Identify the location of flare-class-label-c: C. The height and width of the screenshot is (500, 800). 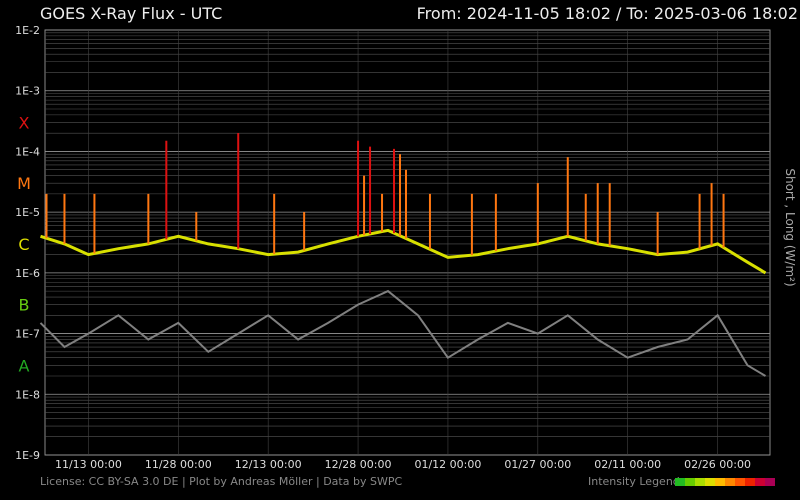
(23, 244).